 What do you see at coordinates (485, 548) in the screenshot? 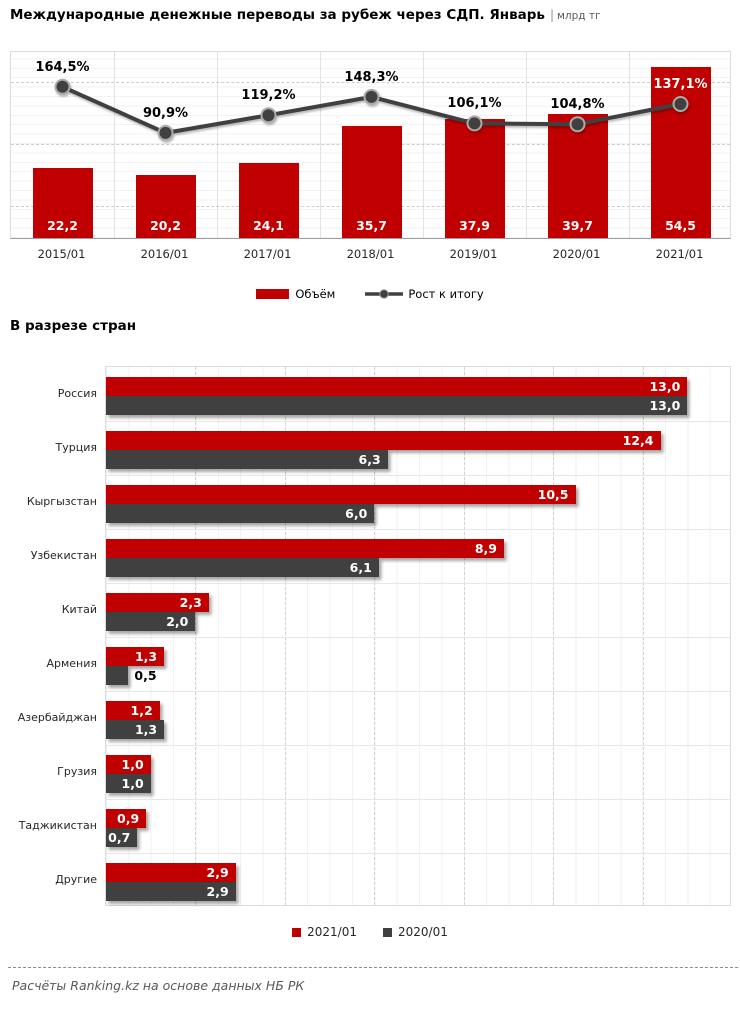
I see `country-bar-value: 8,9` at bounding box center [485, 548].